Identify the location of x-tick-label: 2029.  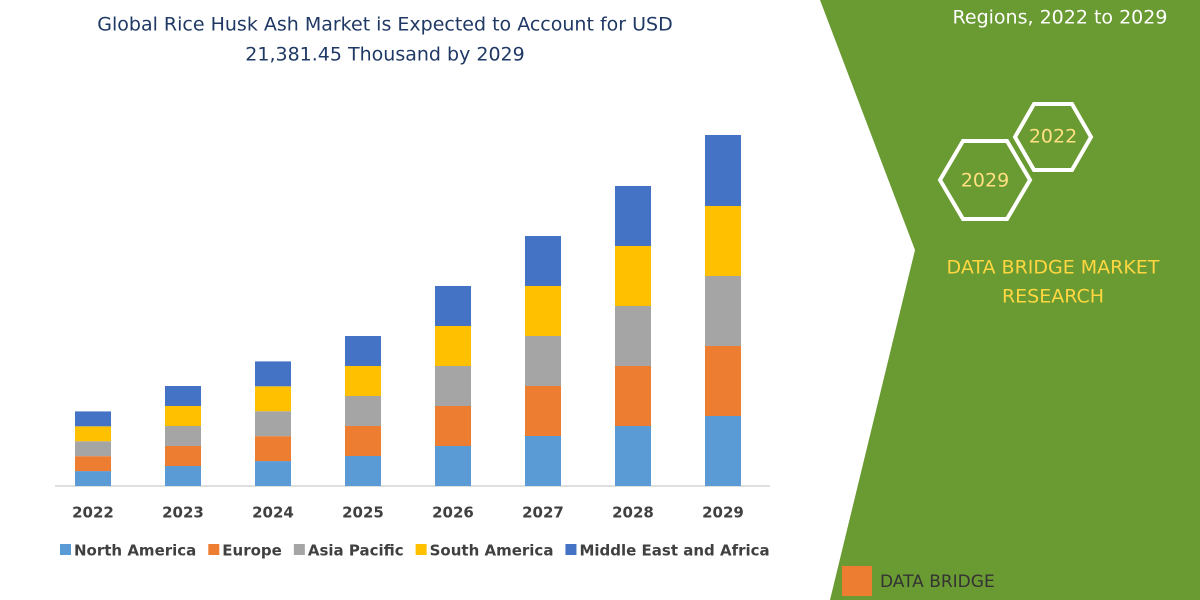
(723, 513).